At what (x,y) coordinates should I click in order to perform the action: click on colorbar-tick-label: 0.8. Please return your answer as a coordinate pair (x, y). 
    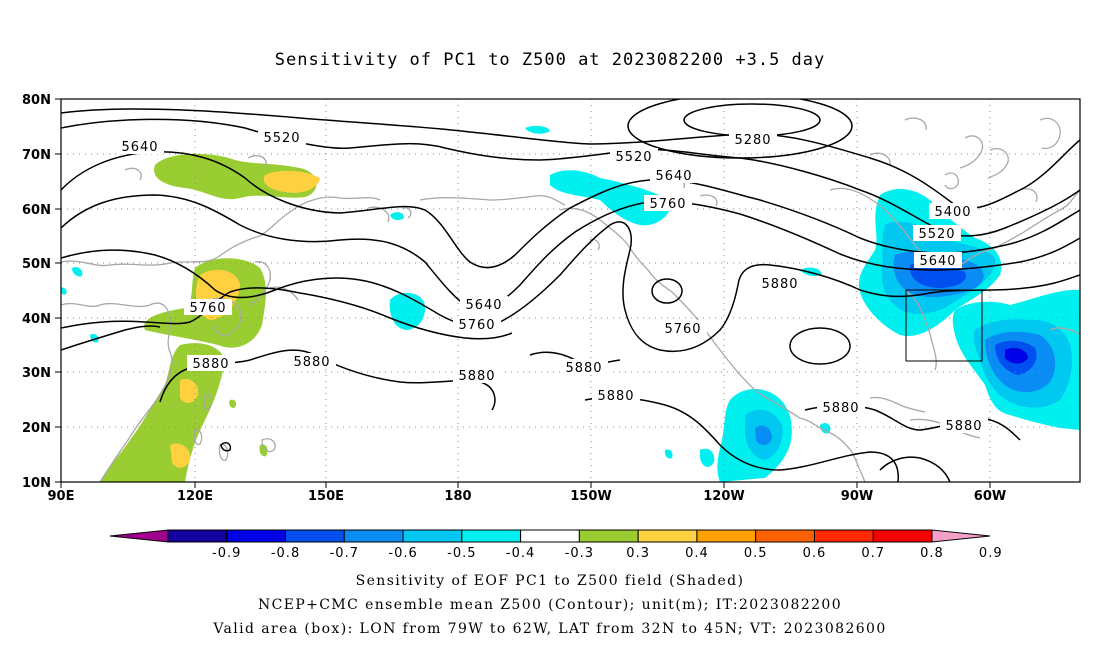
    Looking at the image, I should click on (932, 553).